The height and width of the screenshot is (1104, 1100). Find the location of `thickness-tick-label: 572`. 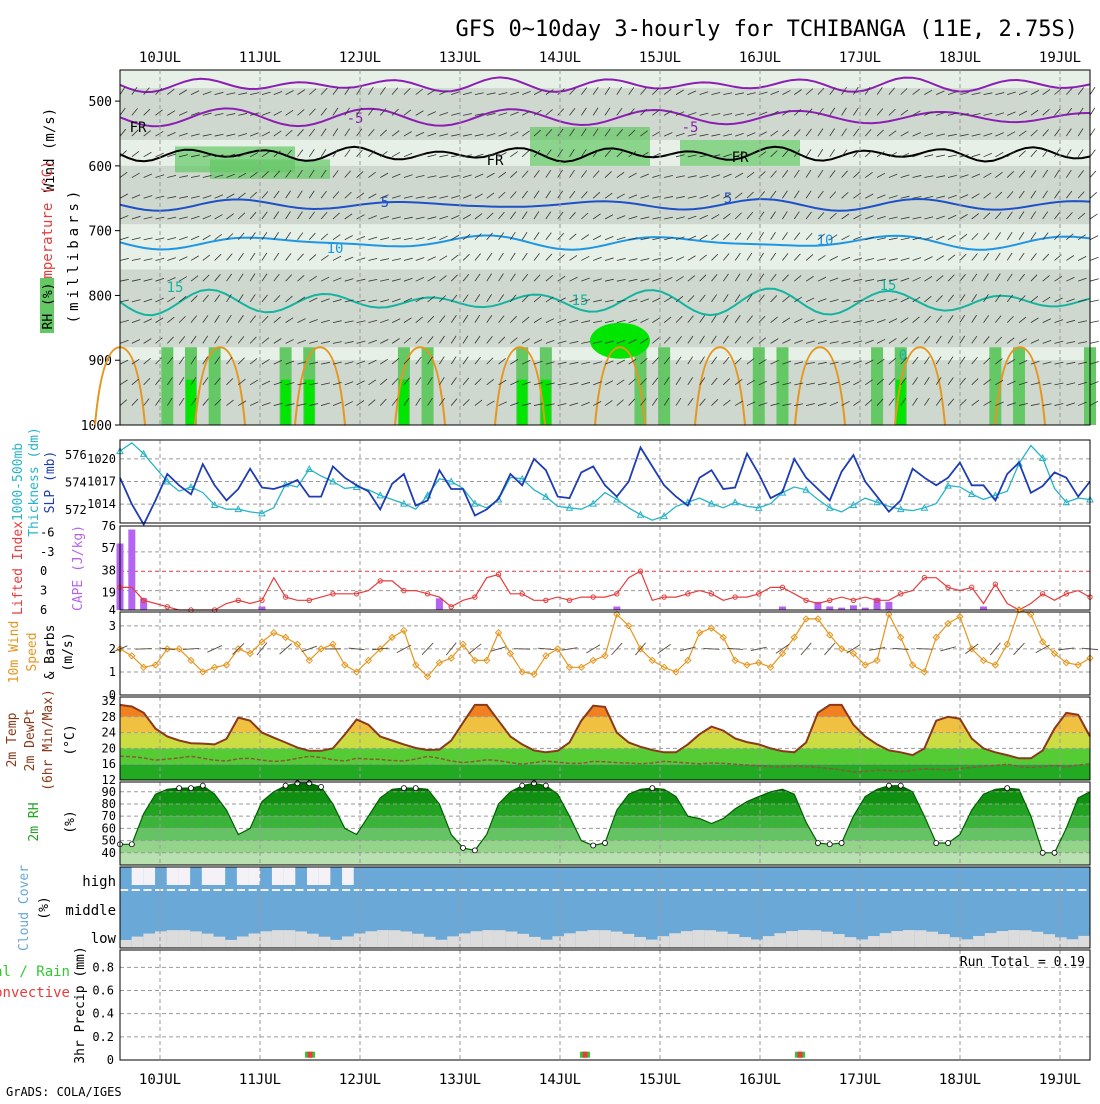

thickness-tick-label: 572 is located at coordinates (76, 510).